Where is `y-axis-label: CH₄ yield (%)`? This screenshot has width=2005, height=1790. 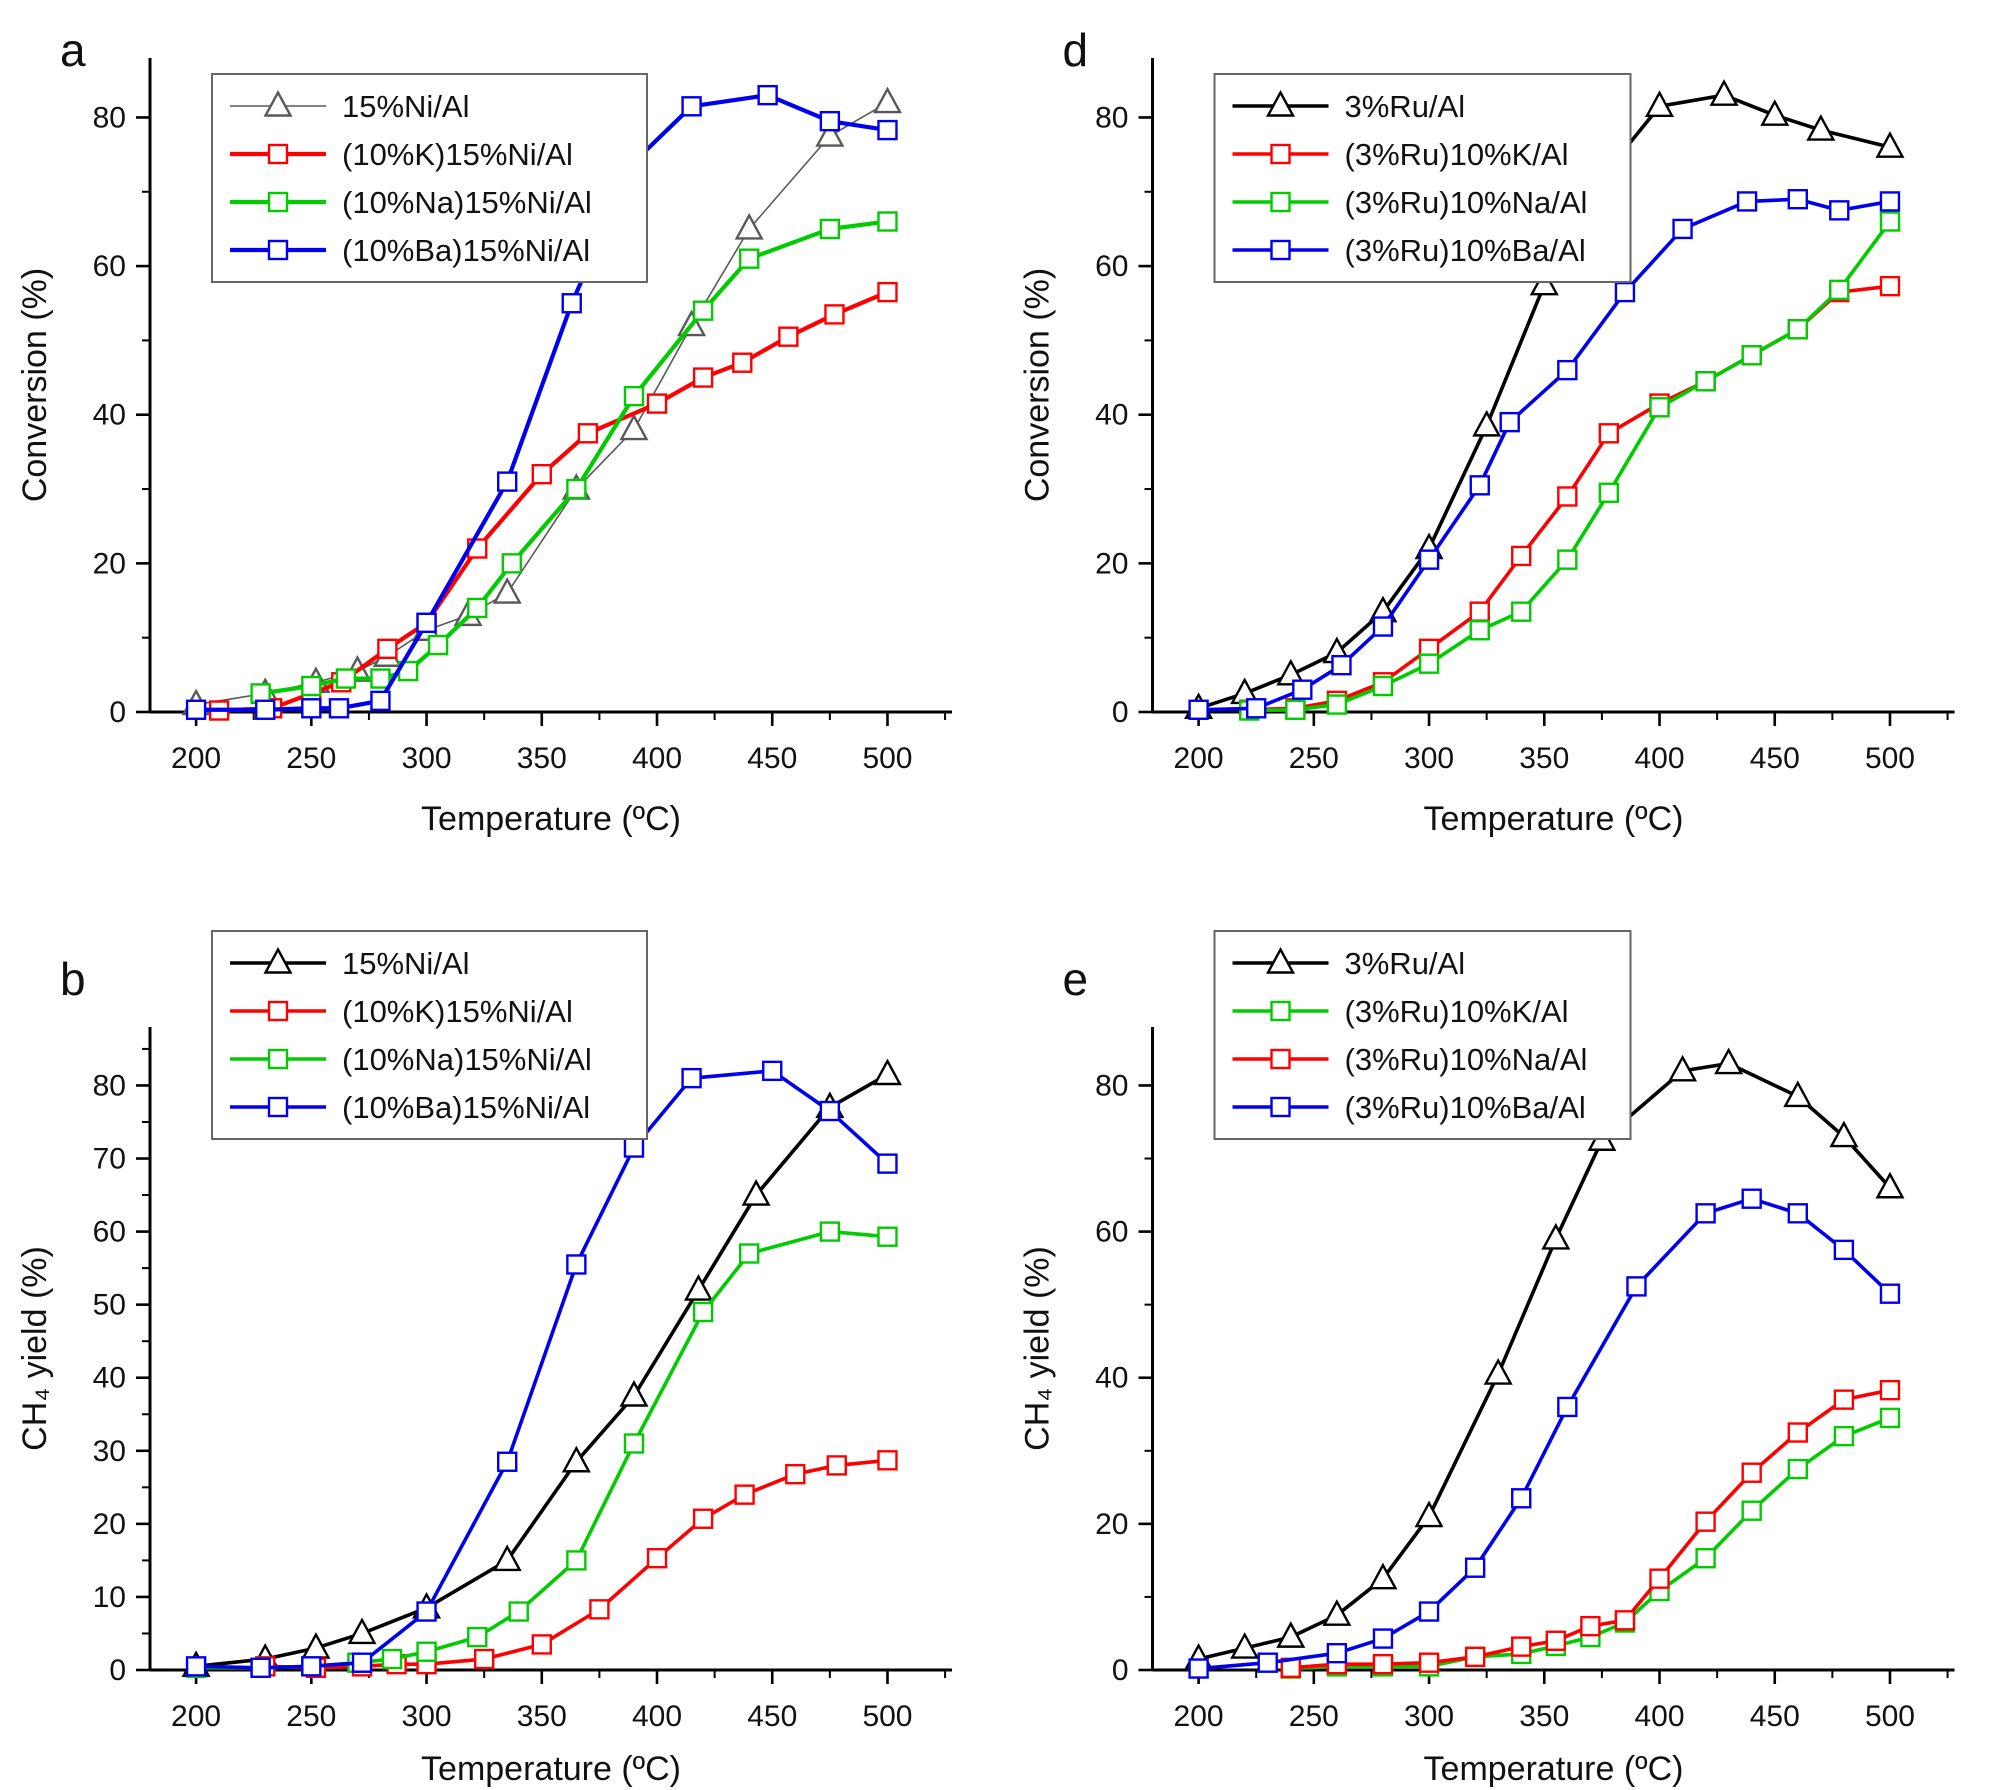
y-axis-label: CH₄ yield (%) is located at coordinates (1038, 1348).